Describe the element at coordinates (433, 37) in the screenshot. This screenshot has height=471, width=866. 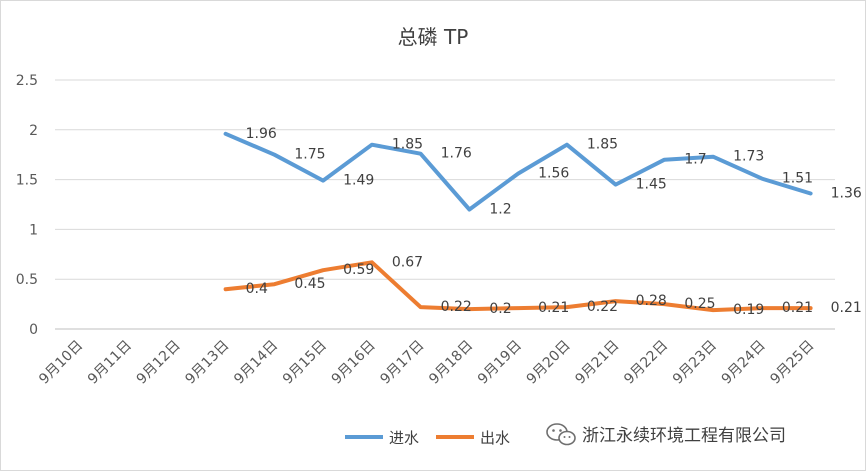
I see `chart-title: 总磷 TP` at that location.